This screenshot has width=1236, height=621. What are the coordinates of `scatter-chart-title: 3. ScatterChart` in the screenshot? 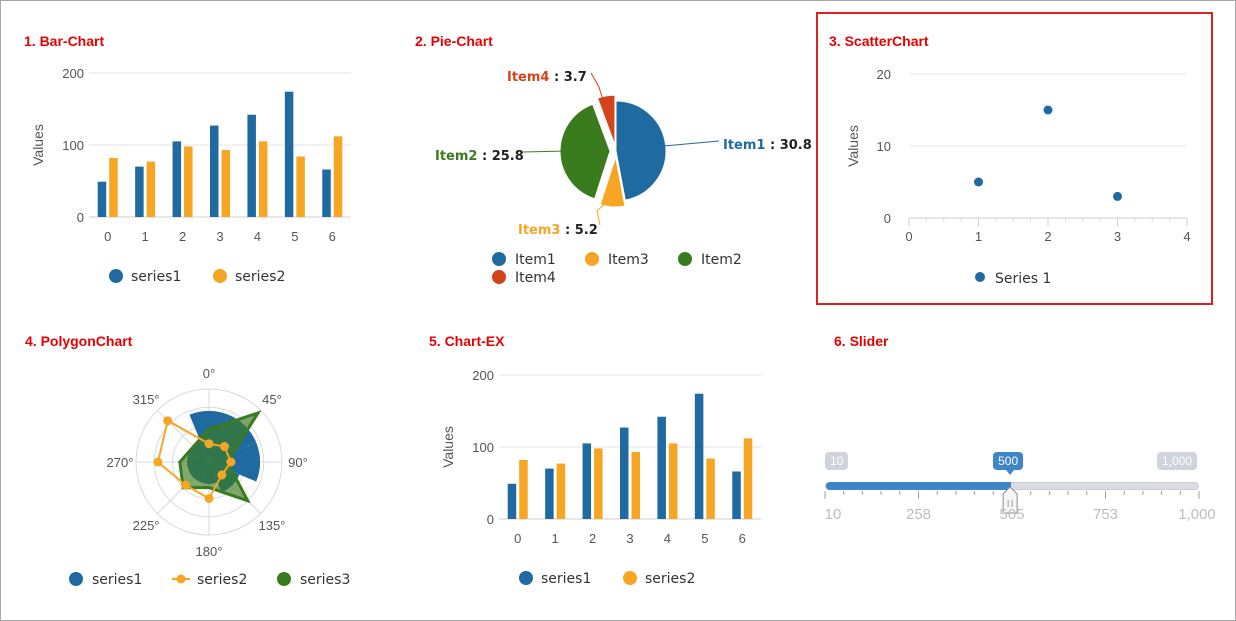 It's located at (879, 41).